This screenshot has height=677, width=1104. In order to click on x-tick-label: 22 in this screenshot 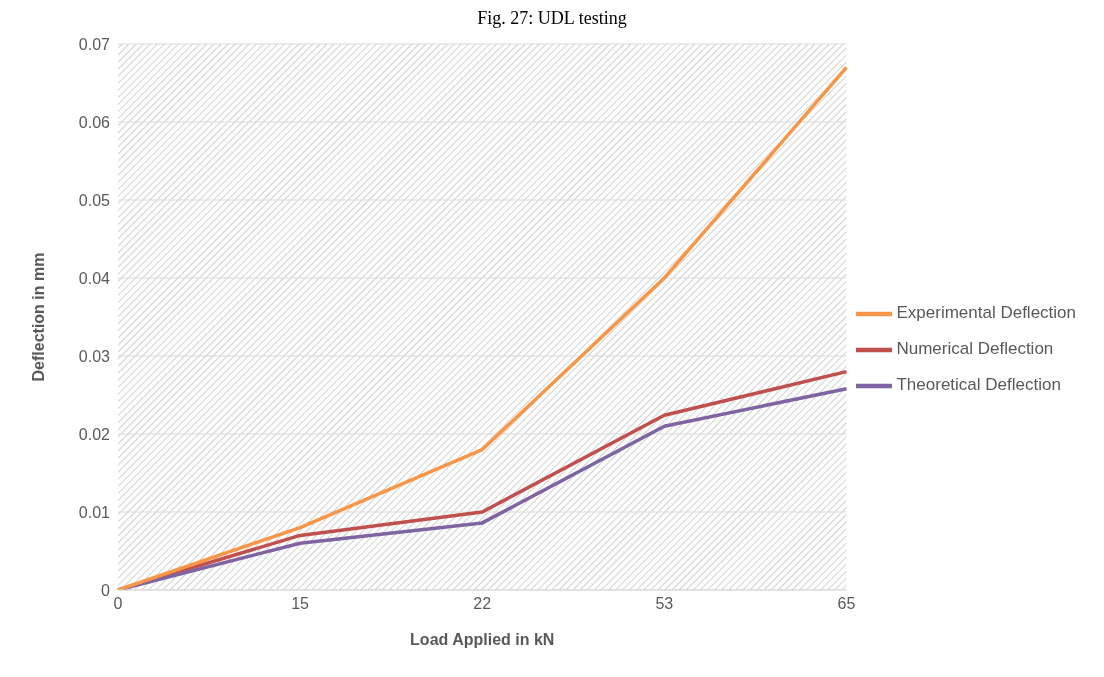, I will do `click(482, 604)`.